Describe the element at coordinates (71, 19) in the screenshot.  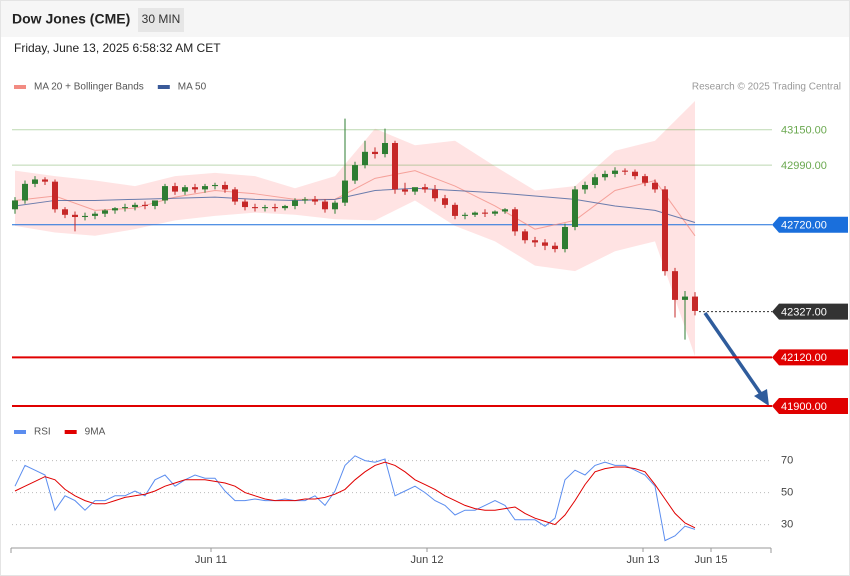
I see `title: Dow Jones (CME)` at that location.